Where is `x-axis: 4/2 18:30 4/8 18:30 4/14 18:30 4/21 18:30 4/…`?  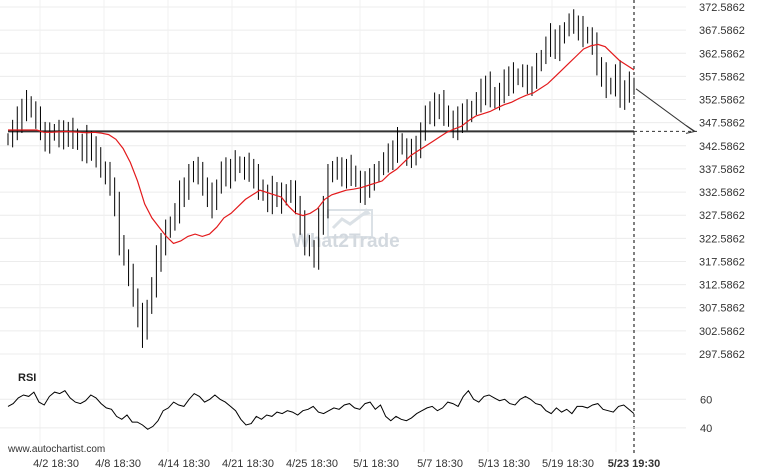 x-axis: 4/2 18:30 4/8 18:30 4/14 18:30 4/21 18:30 4/… is located at coordinates (346, 464).